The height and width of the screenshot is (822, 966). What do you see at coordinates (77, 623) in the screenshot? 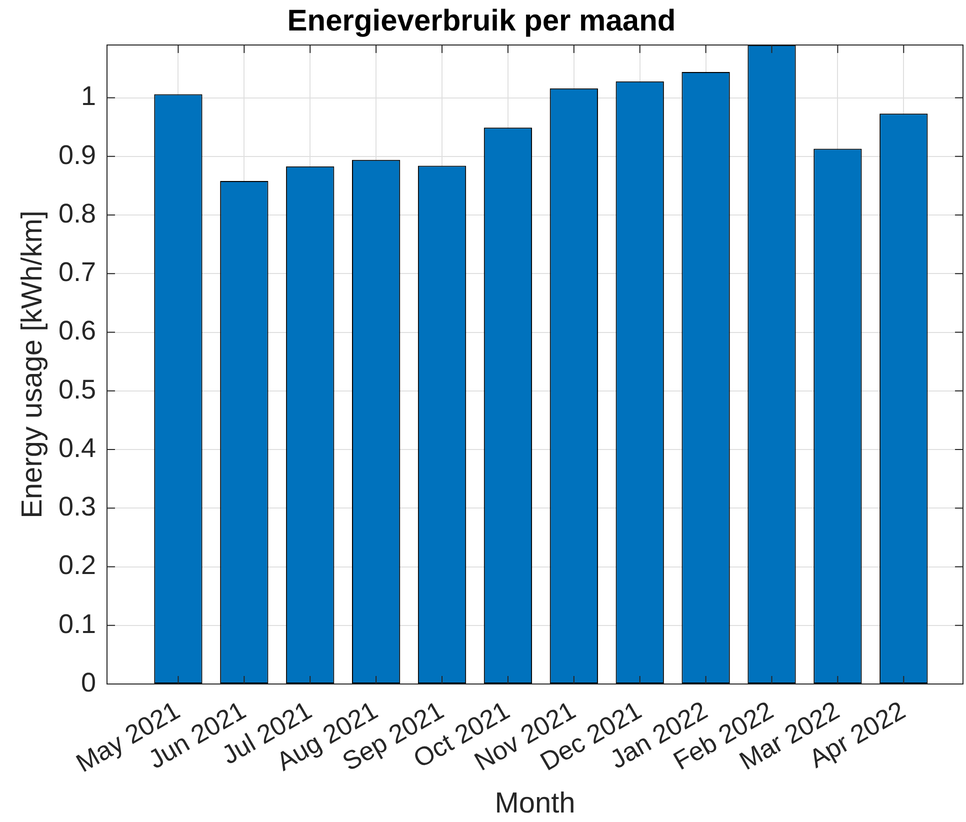
I see `y-tick-label: 0.1` at bounding box center [77, 623].